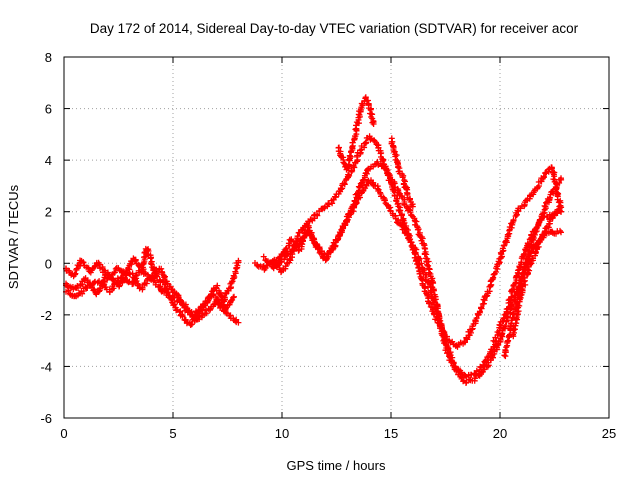 This screenshot has height=480, width=640. What do you see at coordinates (48, 160) in the screenshot?
I see `y-tick-label: 4` at bounding box center [48, 160].